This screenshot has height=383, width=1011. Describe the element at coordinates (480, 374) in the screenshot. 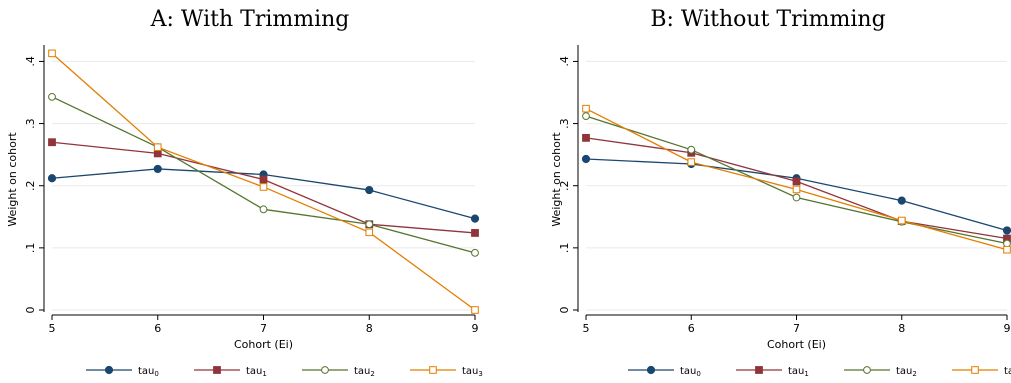

I see `legend-label-subscript: 3` at that location.